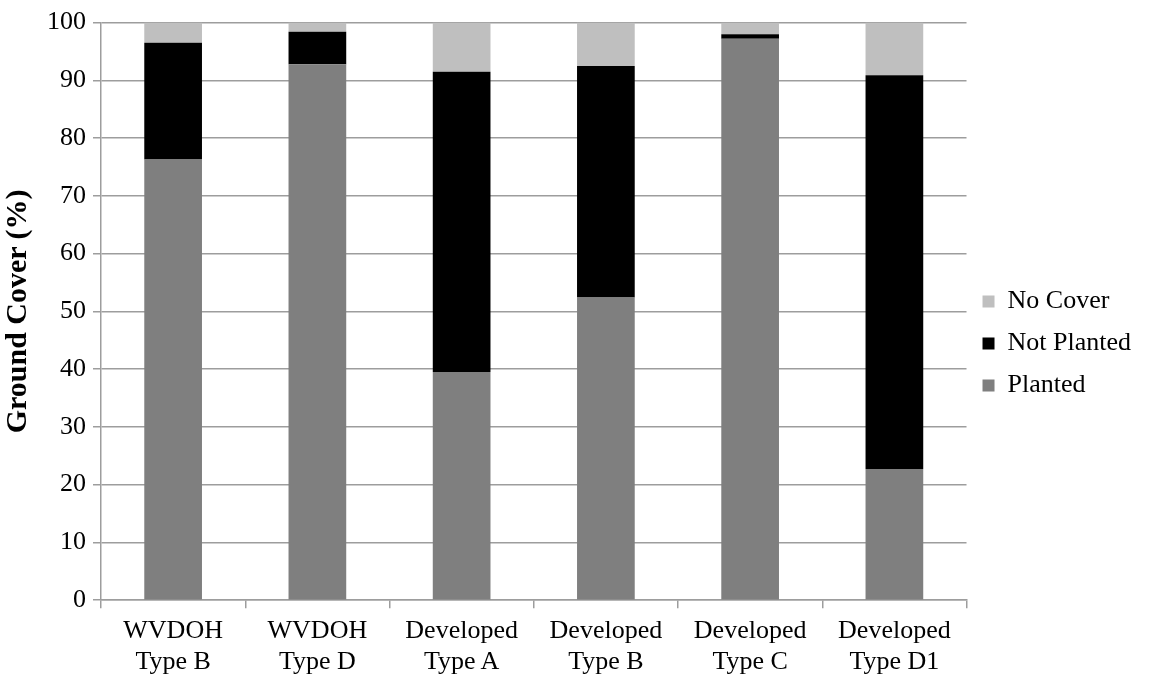  I want to click on y-tick-label: 30, so click(73, 425).